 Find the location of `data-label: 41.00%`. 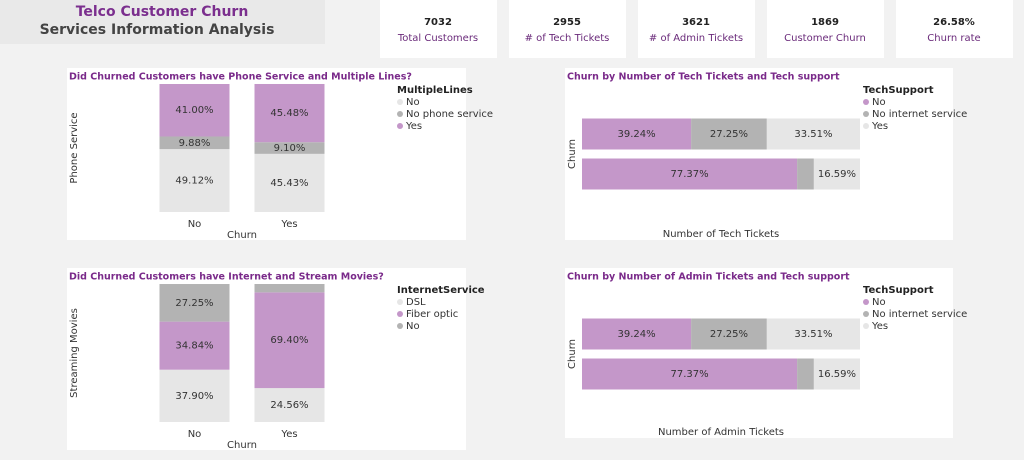

data-label: 41.00% is located at coordinates (194, 110).